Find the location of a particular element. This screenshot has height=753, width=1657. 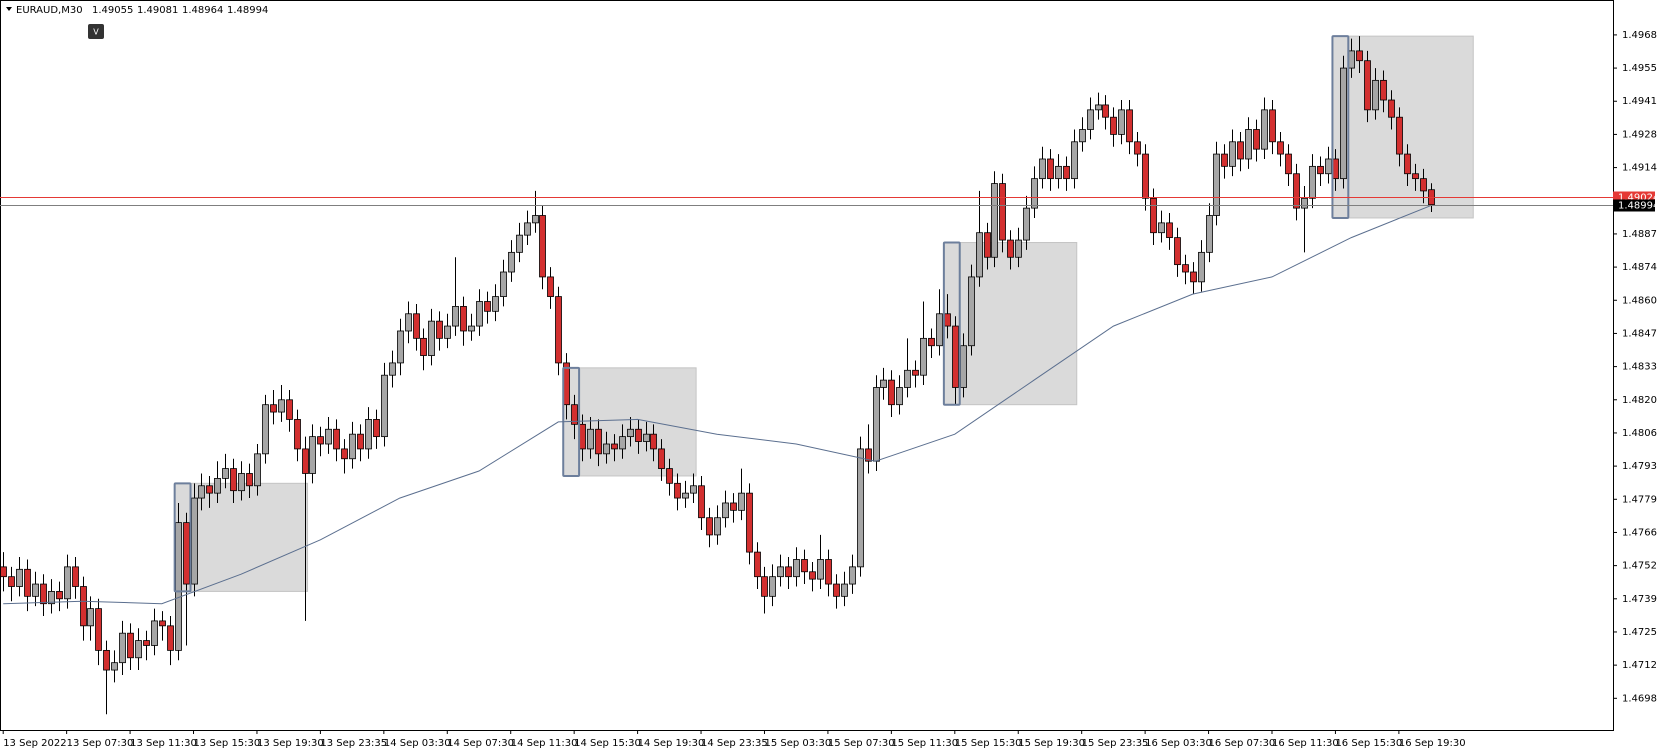

y-tick-label: 1.48200 is located at coordinates (1639, 400).